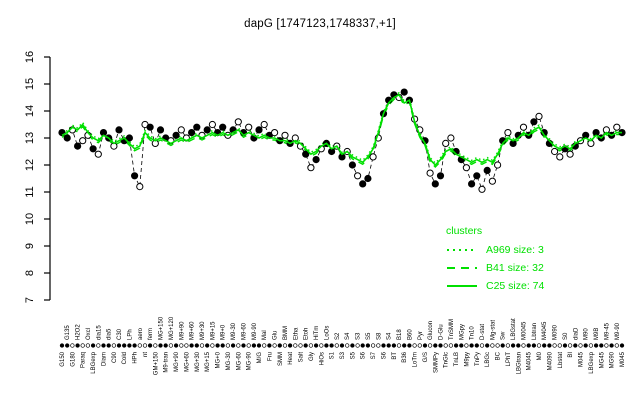 This screenshot has width=640, height=400. What do you see at coordinates (416, 359) in the screenshot?
I see `x-axis-label: LoTm` at bounding box center [416, 359].